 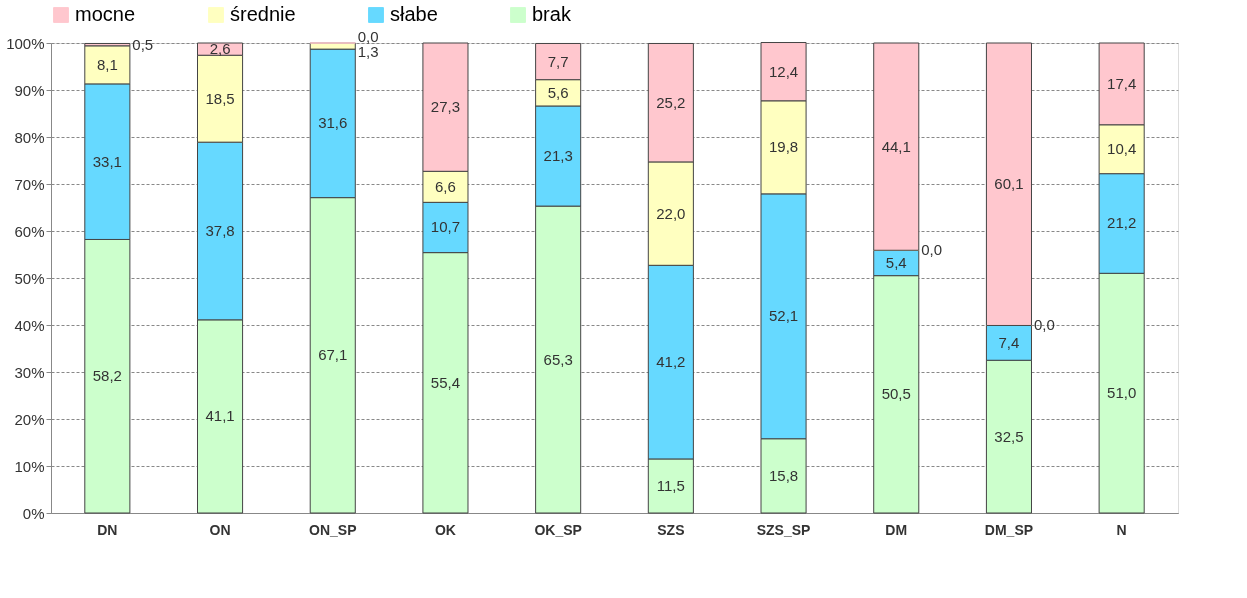 What do you see at coordinates (107, 161) in the screenshot?
I see `data-label: 33,1` at bounding box center [107, 161].